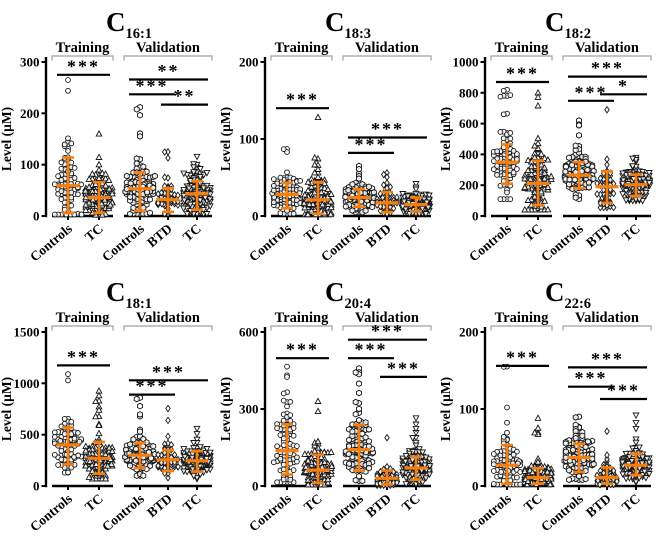 This screenshot has height=540, width=658. Describe the element at coordinates (27, 332) in the screenshot. I see `y-tick-label: 1500` at that location.